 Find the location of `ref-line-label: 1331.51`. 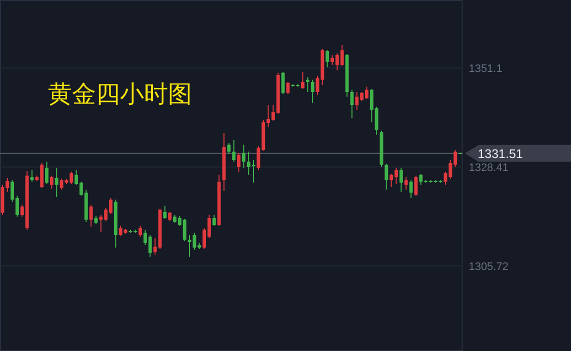

ref-line-label: 1331.51 is located at coordinates (500, 153).